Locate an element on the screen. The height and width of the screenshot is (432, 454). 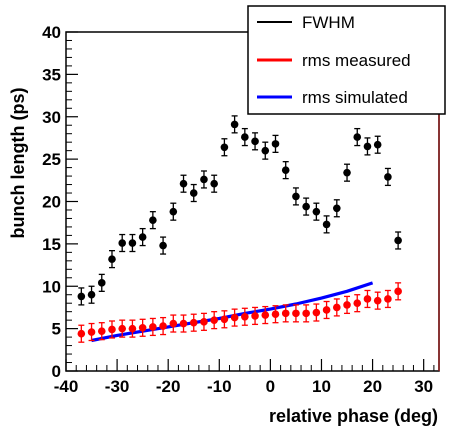
x-tick-label: -20 is located at coordinates (168, 386).